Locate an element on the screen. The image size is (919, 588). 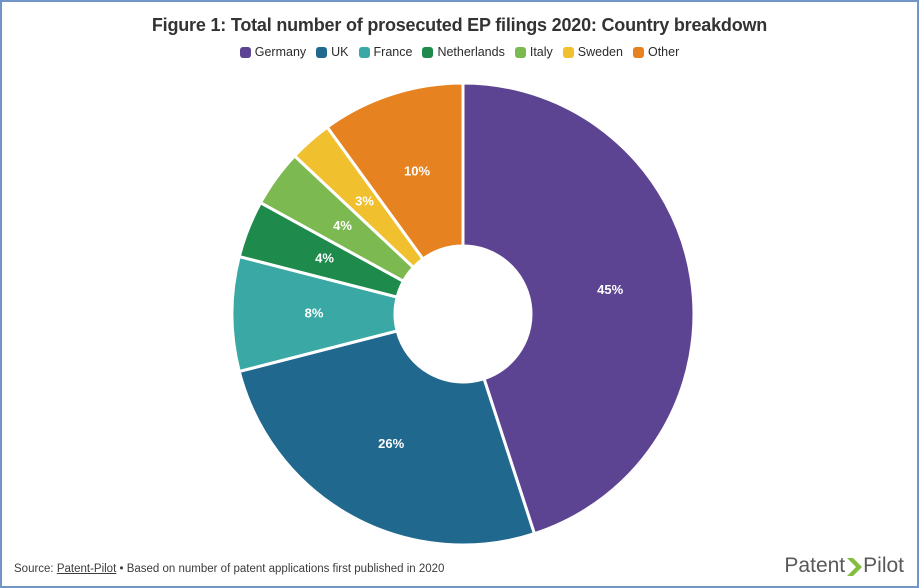
legend-label: Sweden is located at coordinates (600, 52).